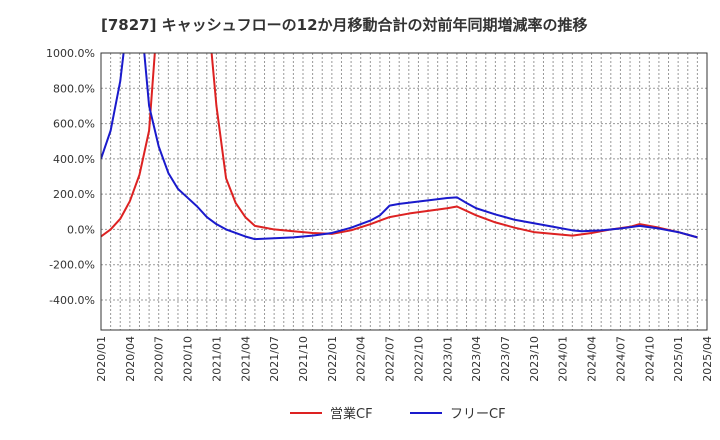 The width and height of the screenshot is (720, 440). Describe the element at coordinates (72, 300) in the screenshot. I see `y-tick-label: -400.0%` at that location.